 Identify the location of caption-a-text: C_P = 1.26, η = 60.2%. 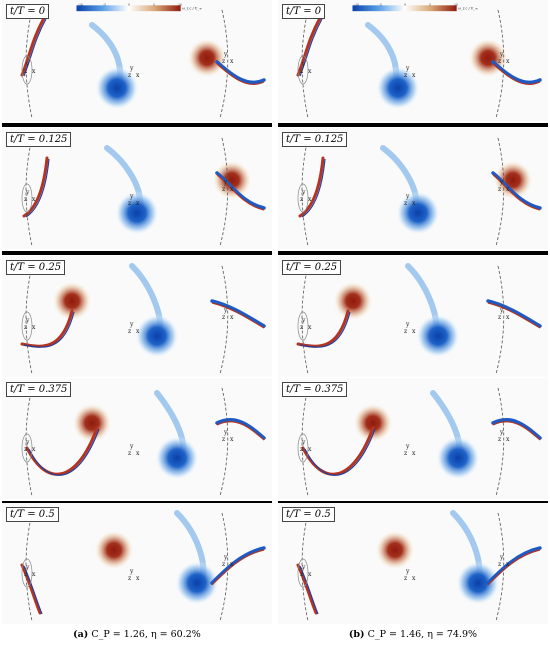
(146, 634).